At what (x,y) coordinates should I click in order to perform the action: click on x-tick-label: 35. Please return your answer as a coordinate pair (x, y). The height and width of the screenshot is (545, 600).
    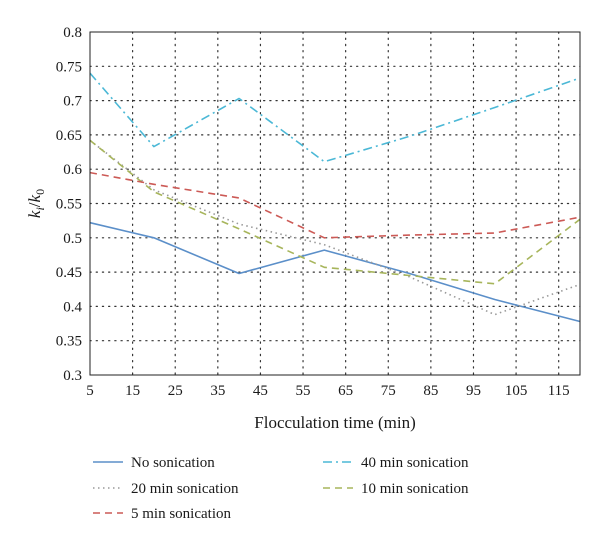
    Looking at the image, I should click on (217, 391).